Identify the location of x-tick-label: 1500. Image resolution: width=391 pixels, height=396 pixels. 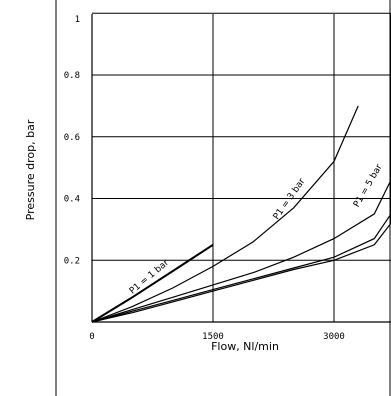
(213, 337).